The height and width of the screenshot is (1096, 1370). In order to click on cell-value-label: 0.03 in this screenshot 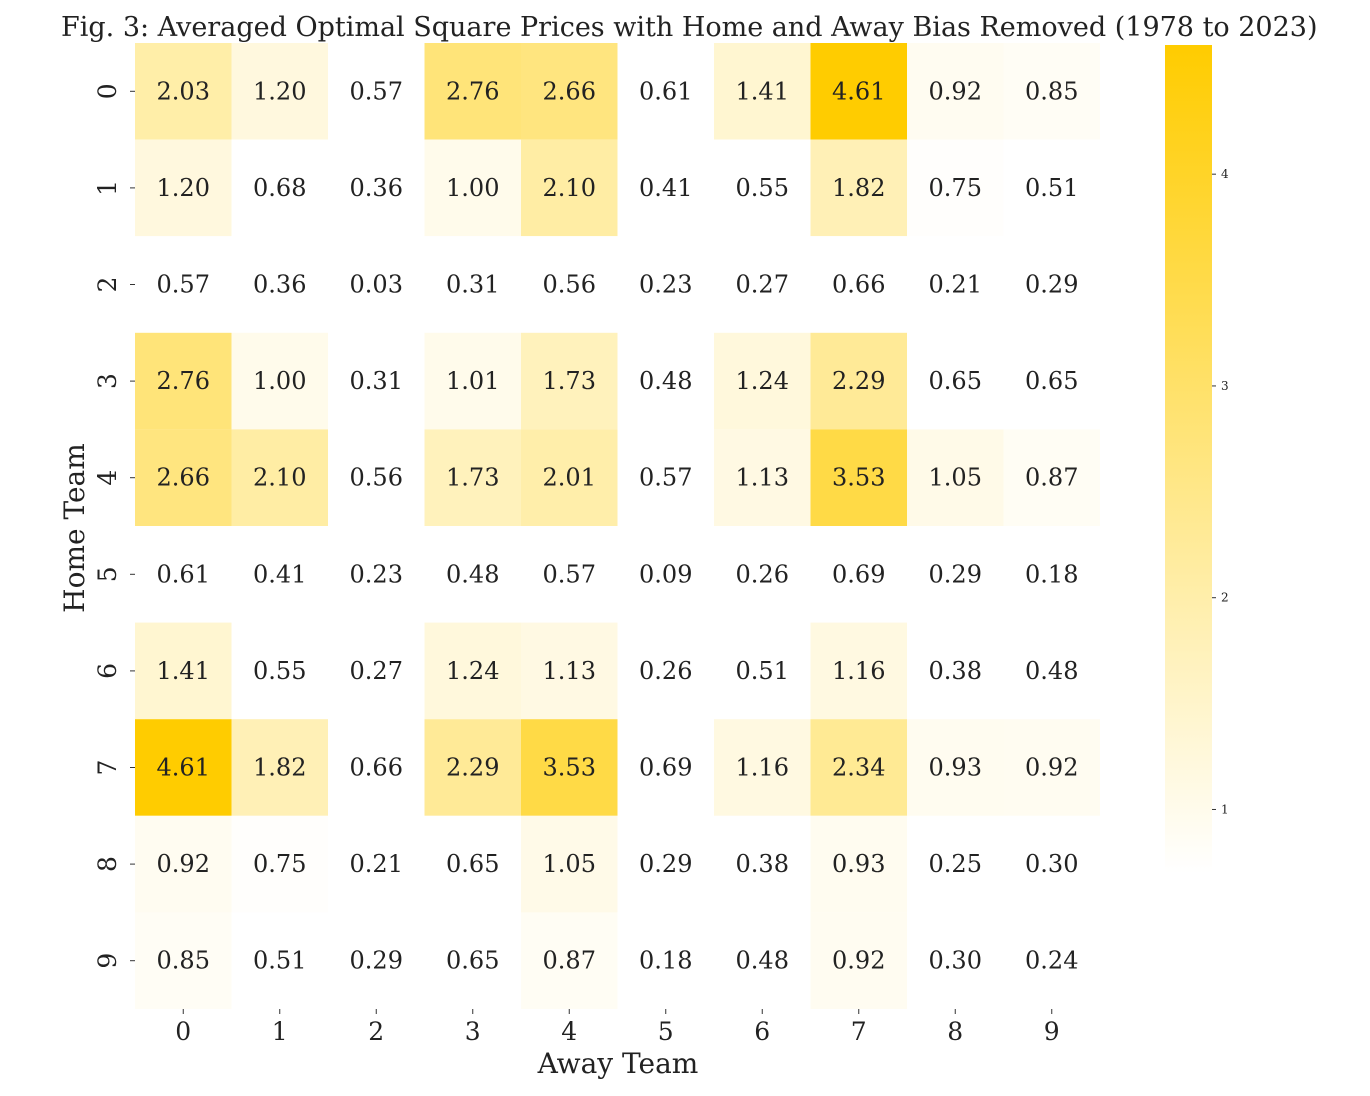, I will do `click(376, 285)`.